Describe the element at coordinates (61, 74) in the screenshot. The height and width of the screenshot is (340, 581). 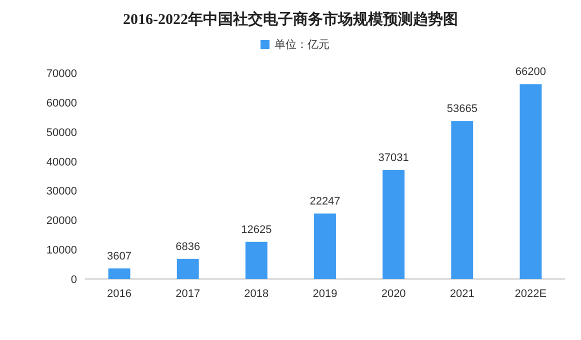
I see `y-tick-label: 70000` at that location.